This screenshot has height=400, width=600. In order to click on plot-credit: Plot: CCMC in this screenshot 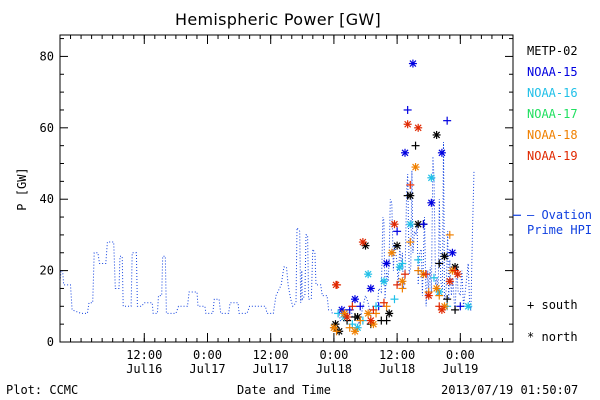, I will do `click(42, 390)`.